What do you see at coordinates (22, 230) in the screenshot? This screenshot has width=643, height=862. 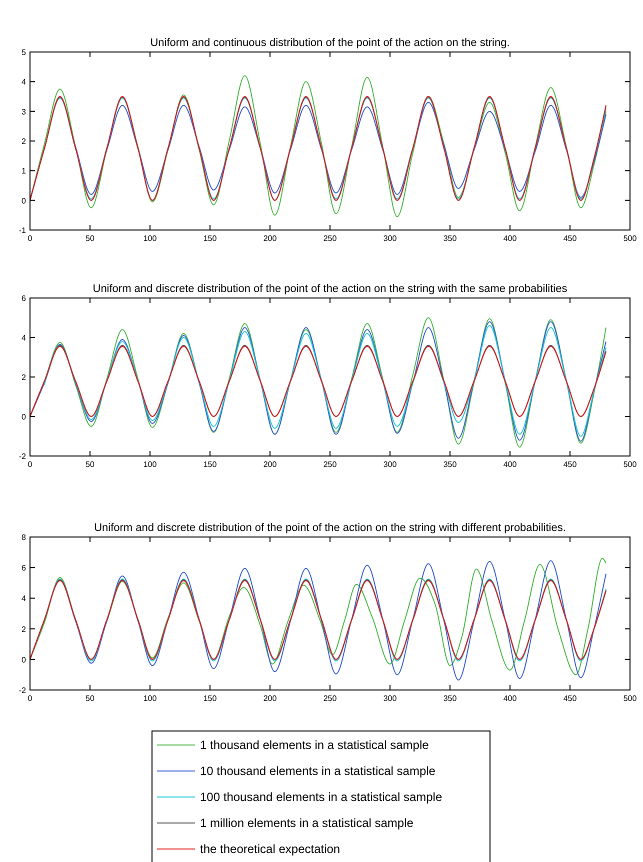 I see `y-tick-label: -1` at bounding box center [22, 230].